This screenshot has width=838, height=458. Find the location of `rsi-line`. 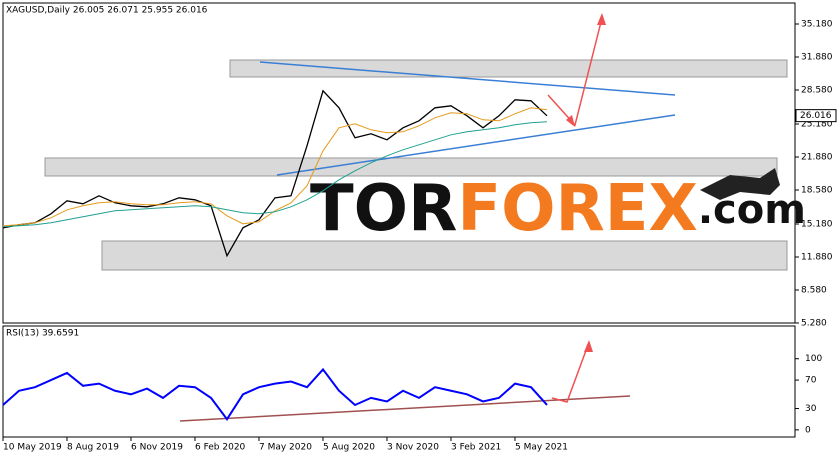

rsi-line is located at coordinates (275, 394).